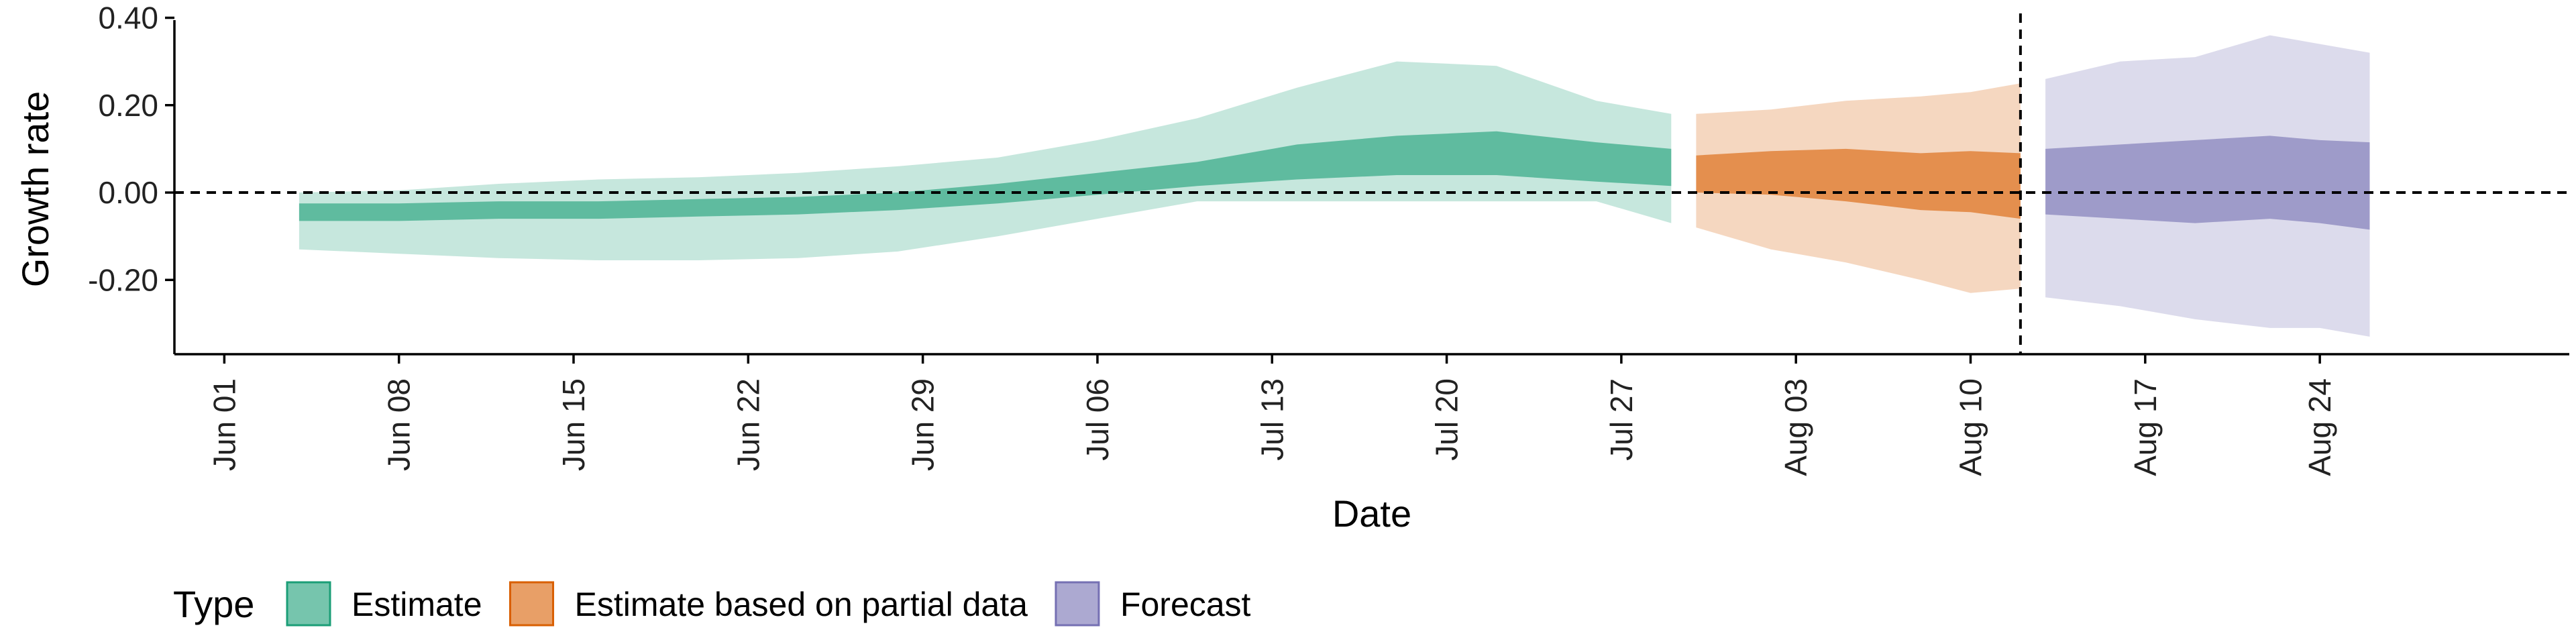 The height and width of the screenshot is (644, 2576). Describe the element at coordinates (123, 279) in the screenshot. I see `y-tick-label: -0.20` at that location.